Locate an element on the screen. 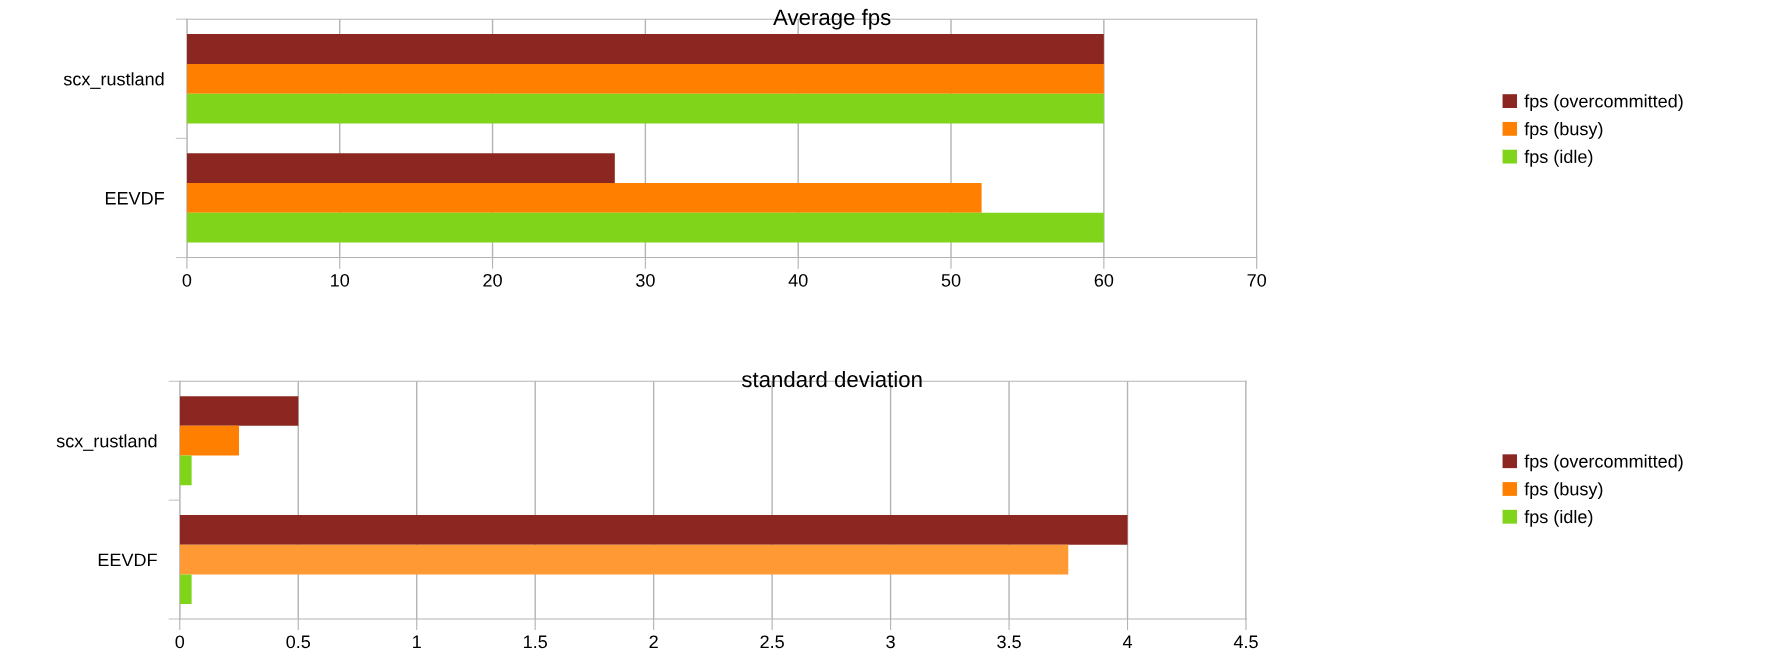 The image size is (1780, 662). x-tick-label: 50 is located at coordinates (951, 280).